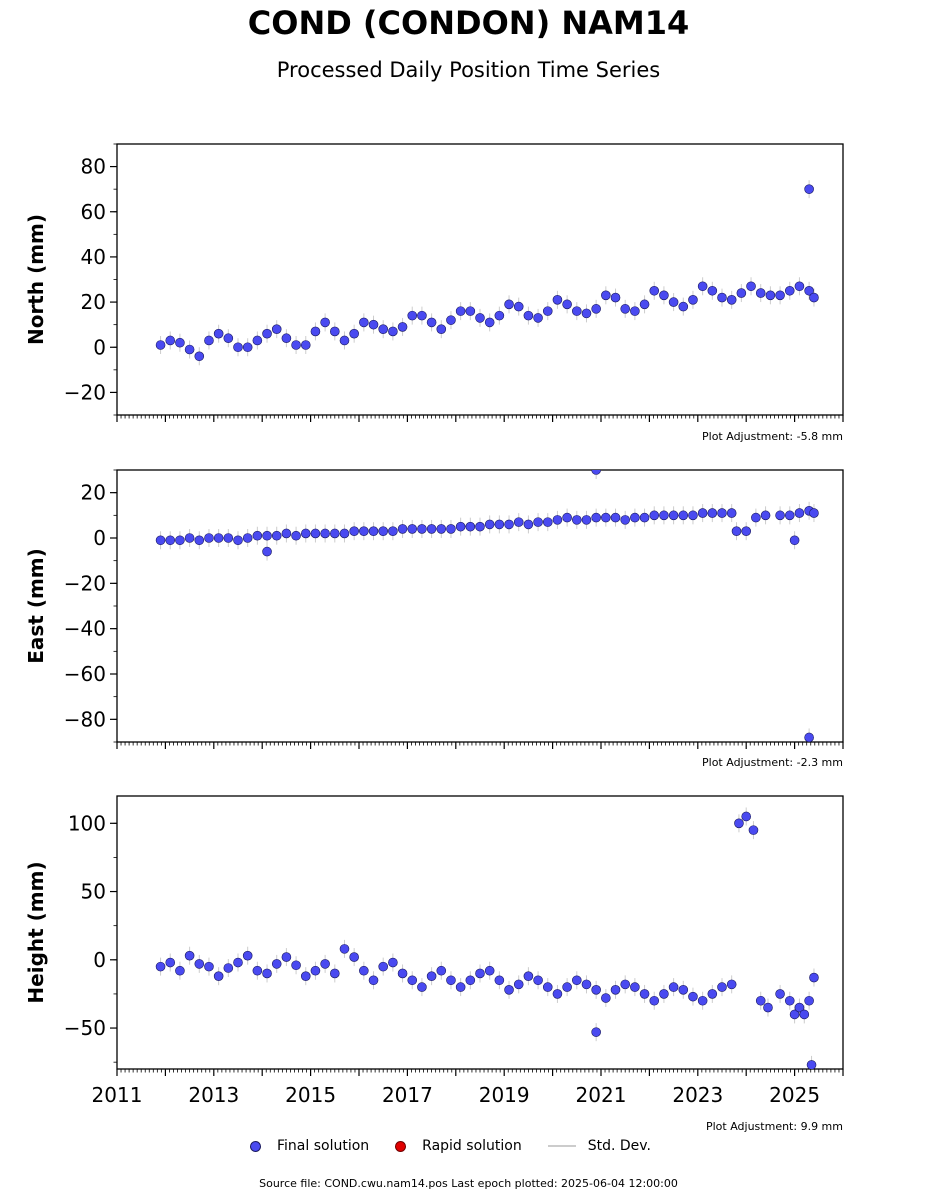  What do you see at coordinates (85, 629) in the screenshot?
I see `y-tick-label: −40` at bounding box center [85, 629].